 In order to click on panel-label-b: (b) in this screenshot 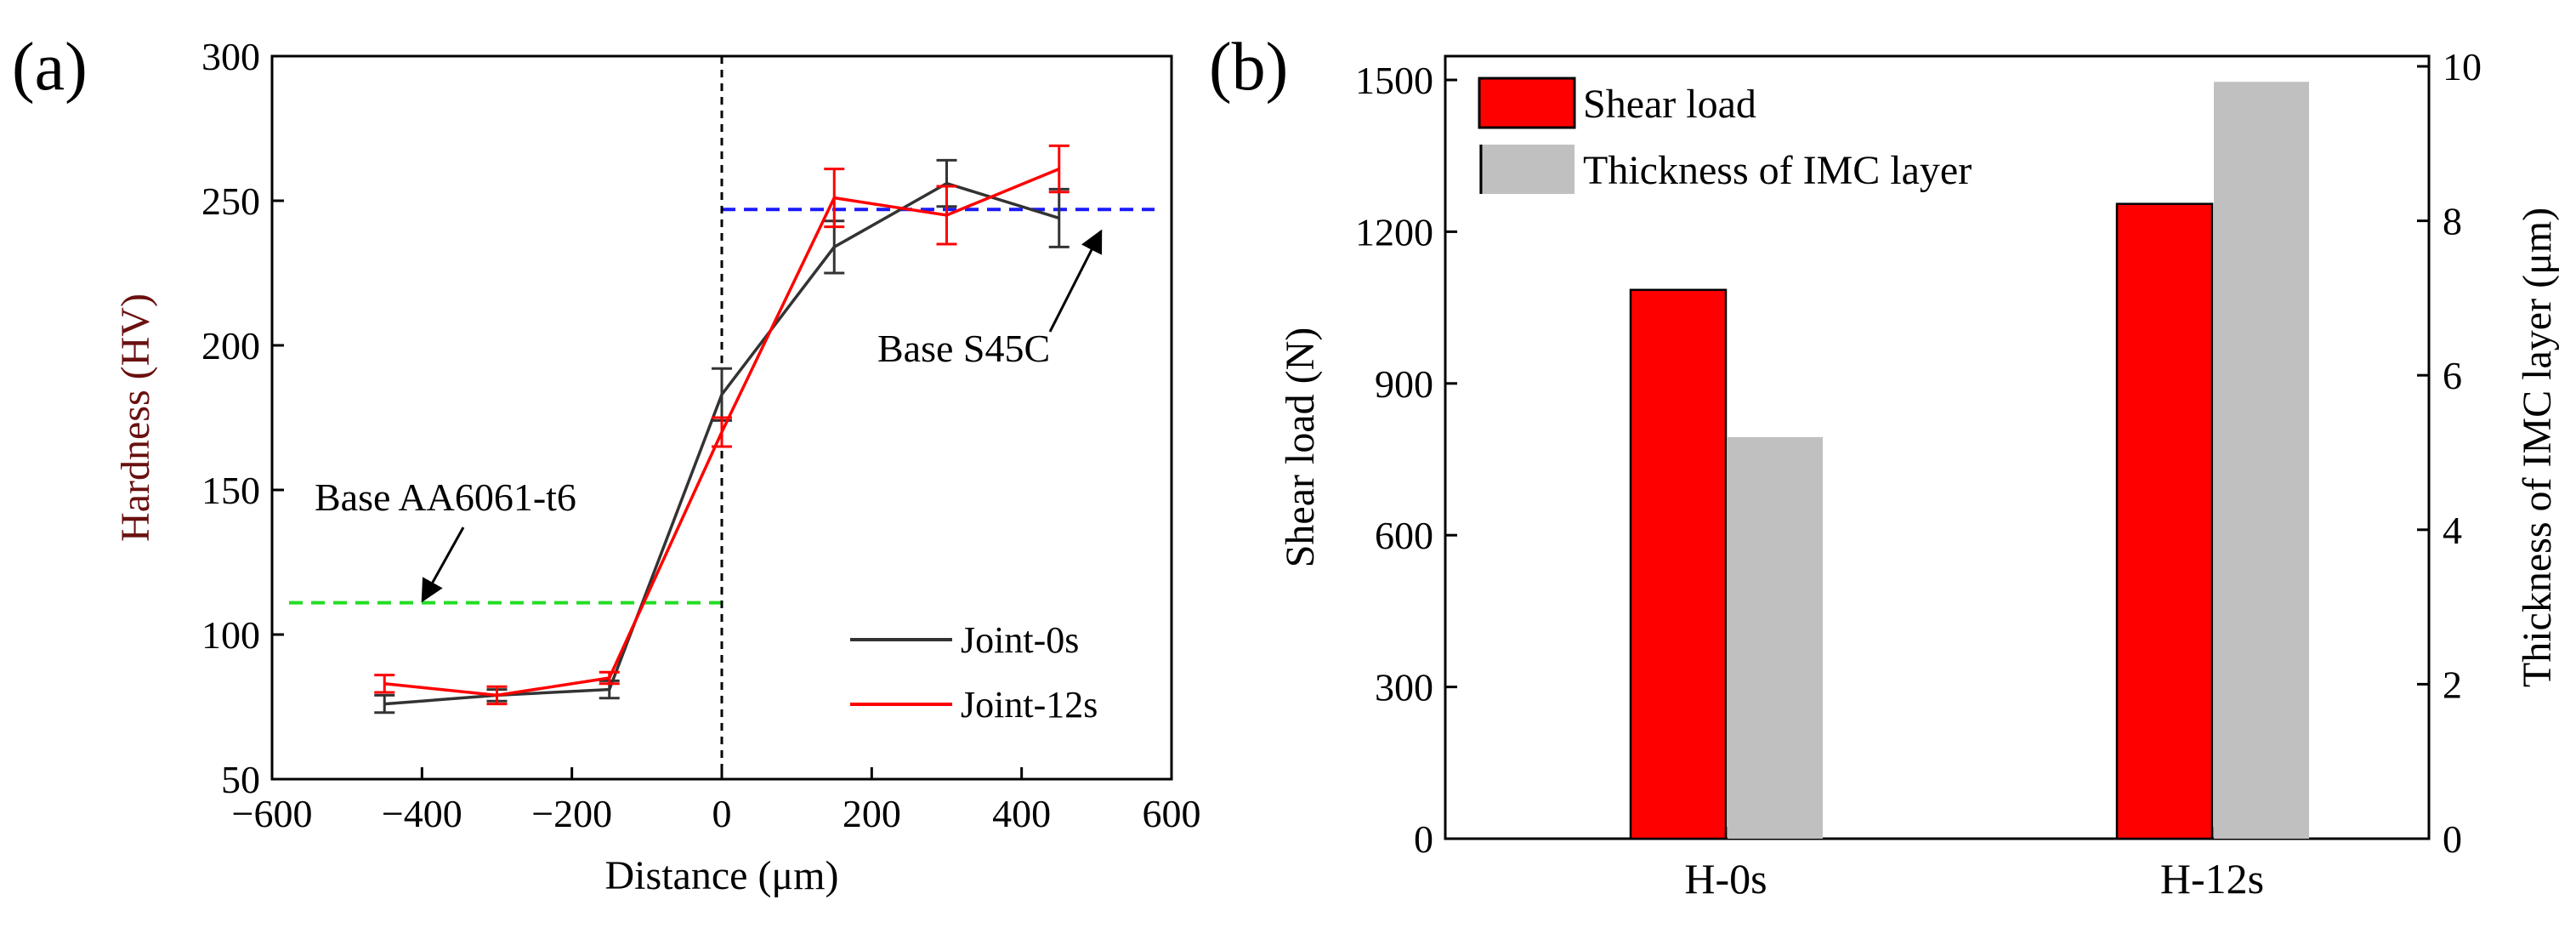, I will do `click(1249, 67)`.